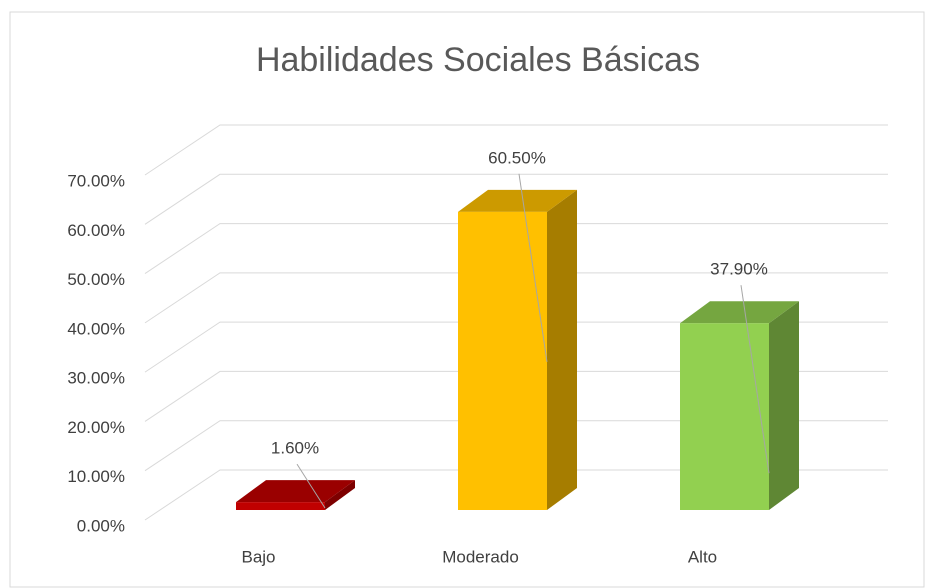 The image size is (935, 588). I want to click on y-tick-label: 0.00%, so click(101, 525).